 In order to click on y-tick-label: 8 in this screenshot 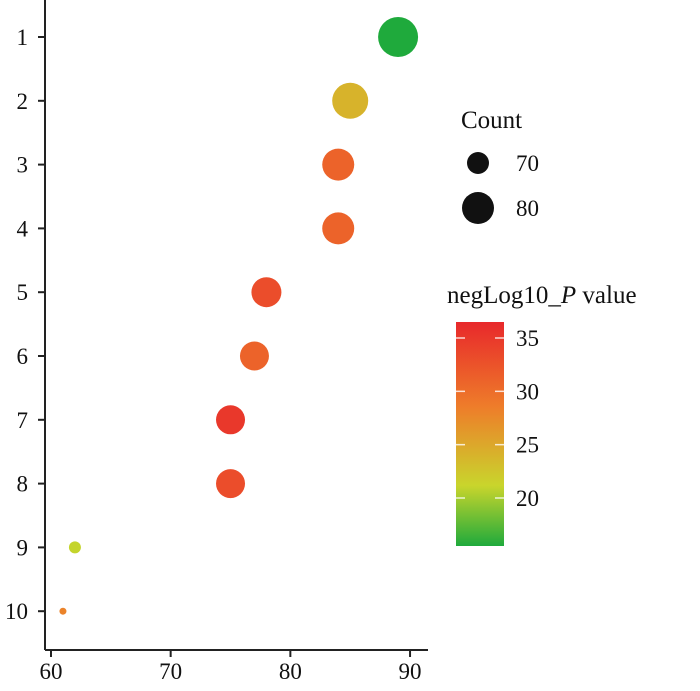, I will do `click(23, 484)`.